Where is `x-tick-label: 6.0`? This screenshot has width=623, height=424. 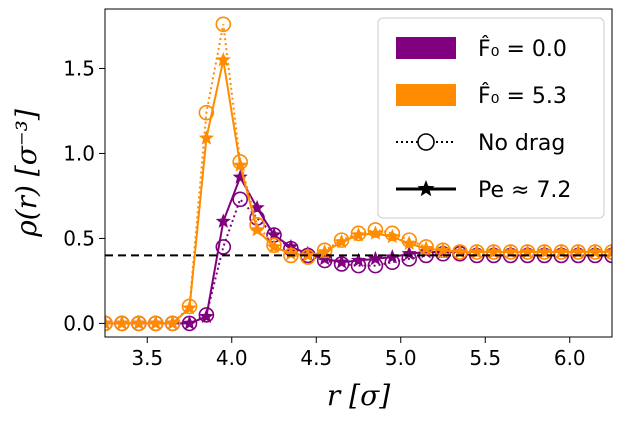 x-tick-label: 6.0 is located at coordinates (570, 358).